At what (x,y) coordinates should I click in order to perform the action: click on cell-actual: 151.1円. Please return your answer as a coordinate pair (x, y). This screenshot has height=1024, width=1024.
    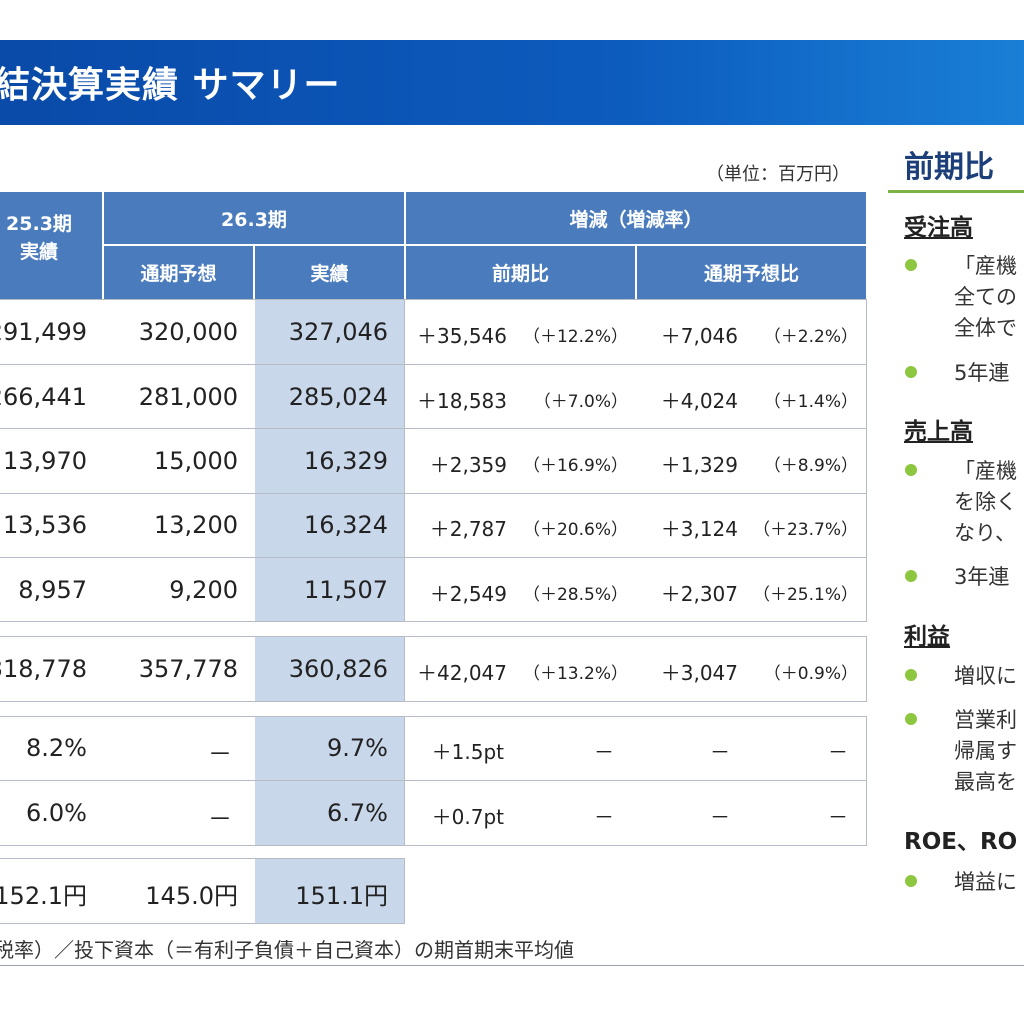
    Looking at the image, I should click on (341, 896).